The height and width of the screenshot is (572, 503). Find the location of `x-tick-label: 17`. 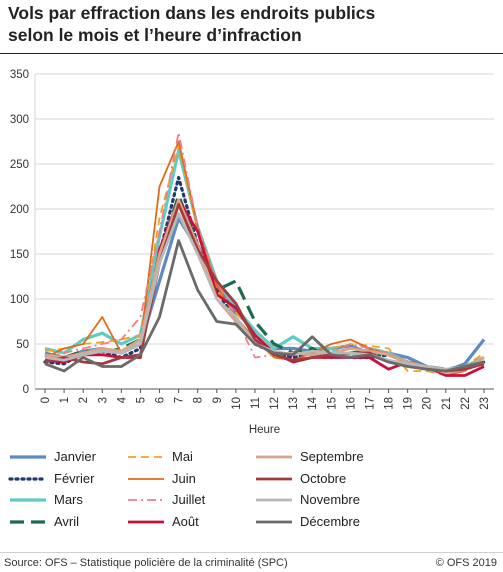

x-tick-label: 17 is located at coordinates (370, 403).